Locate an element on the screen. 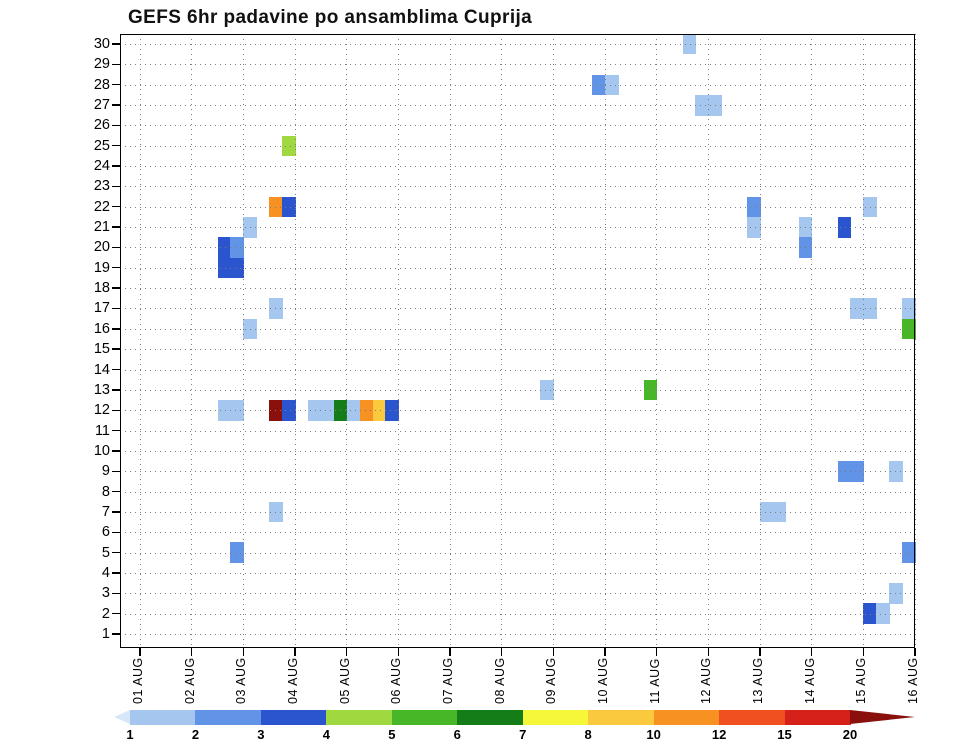 The width and height of the screenshot is (960, 742). x-axis-tick-label: 01 AUG is located at coordinates (138, 680).